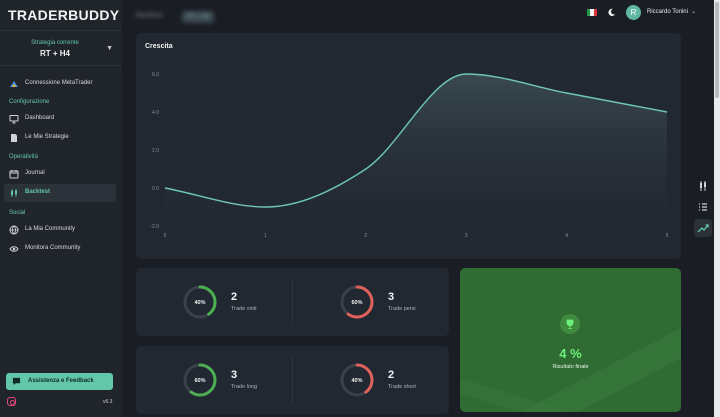 This screenshot has height=417, width=720. Describe the element at coordinates (244, 387) in the screenshot. I see `stat-label: Trade long` at that location.